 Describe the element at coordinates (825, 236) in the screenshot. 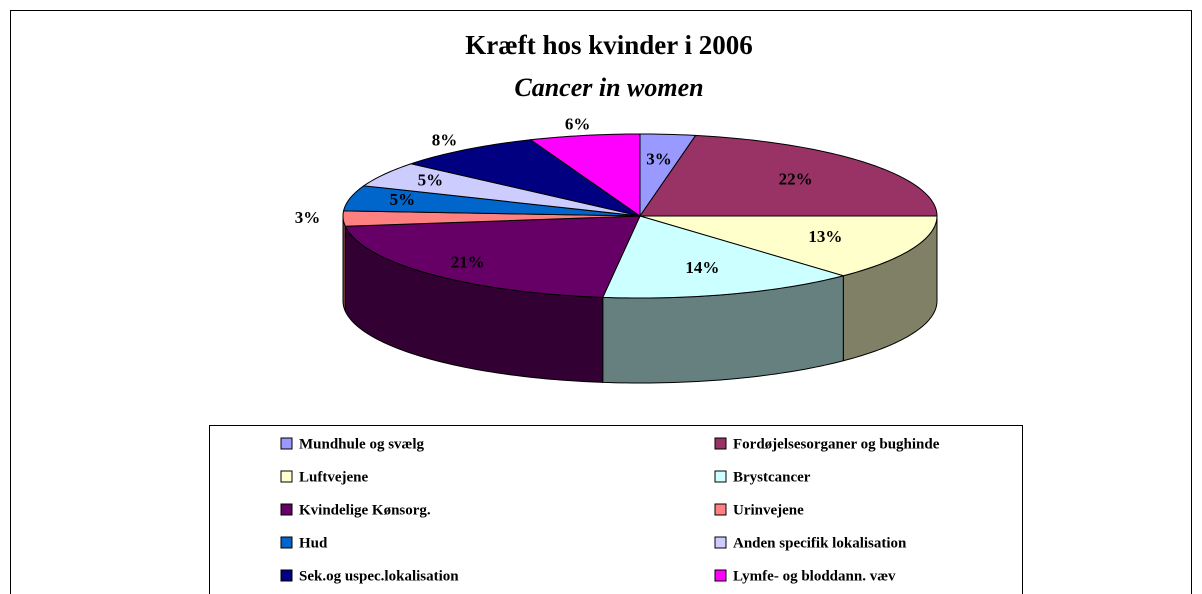

I see `data-label: 13%` at that location.